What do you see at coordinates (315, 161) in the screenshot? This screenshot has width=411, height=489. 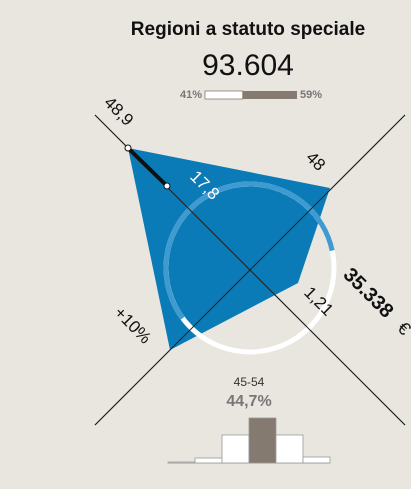 I see `label: 48` at bounding box center [315, 161].